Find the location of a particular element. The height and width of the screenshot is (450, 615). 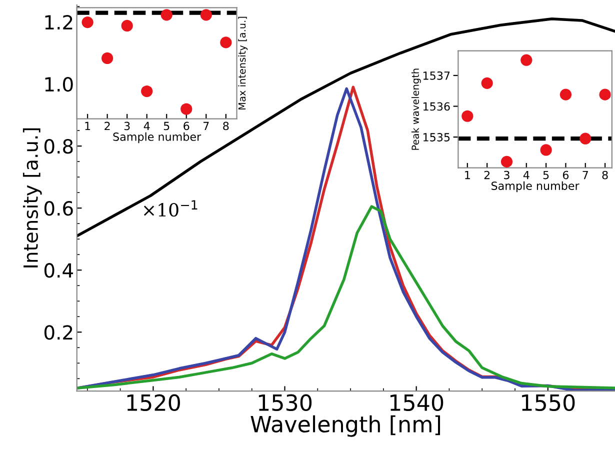

y-axis-title: Peak wavelength is located at coordinates (416, 109).